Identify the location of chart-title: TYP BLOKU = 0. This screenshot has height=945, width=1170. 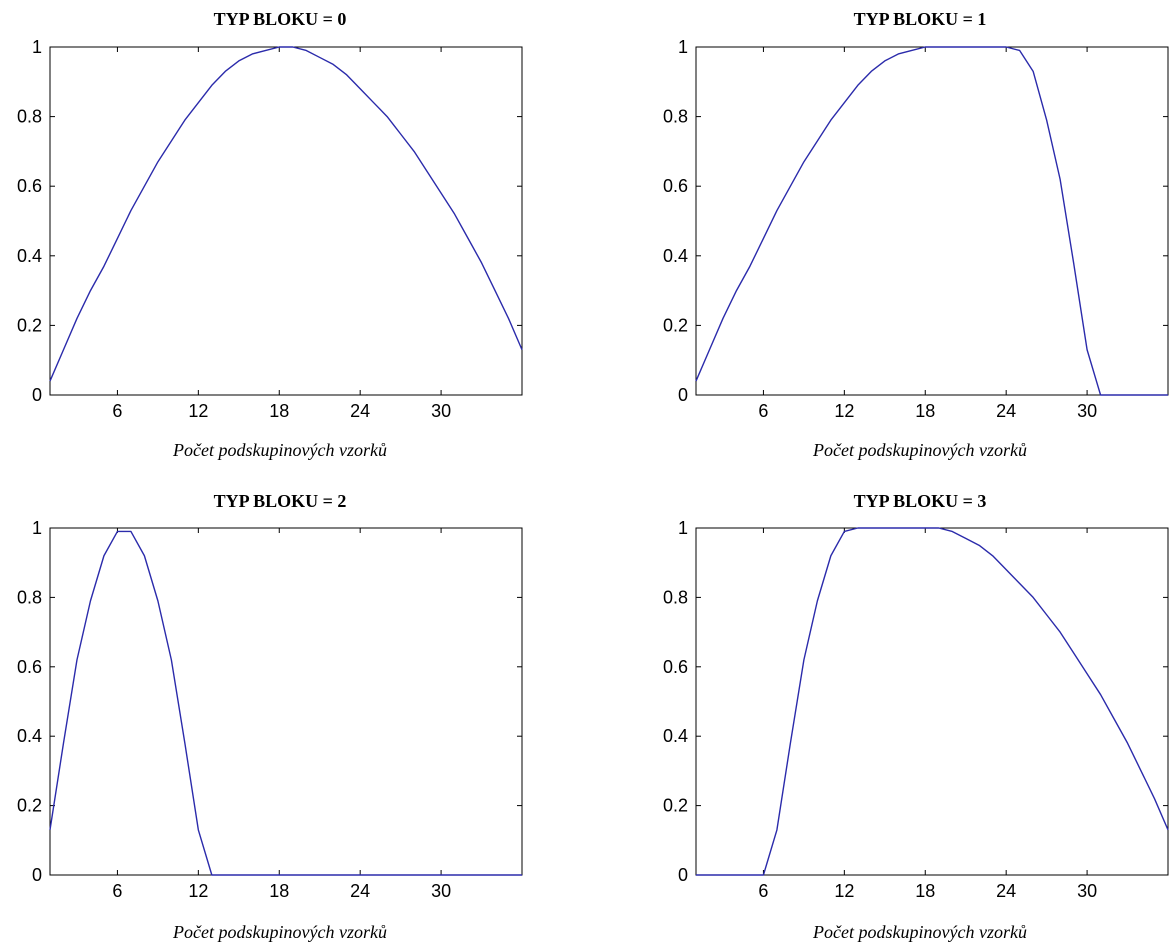
(280, 19).